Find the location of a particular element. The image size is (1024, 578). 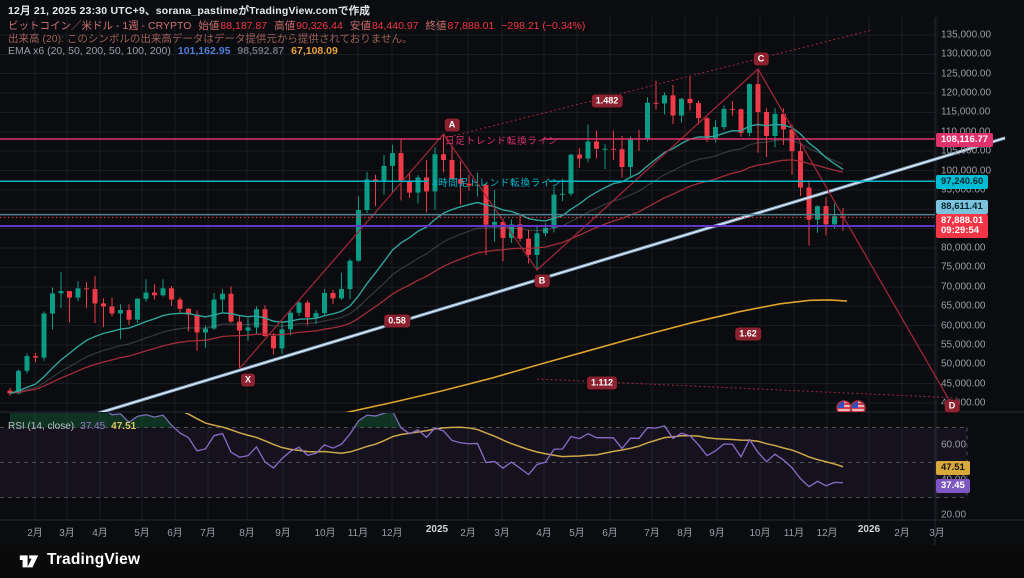

price-axis-label: 110,000.00 is located at coordinates (966, 132).